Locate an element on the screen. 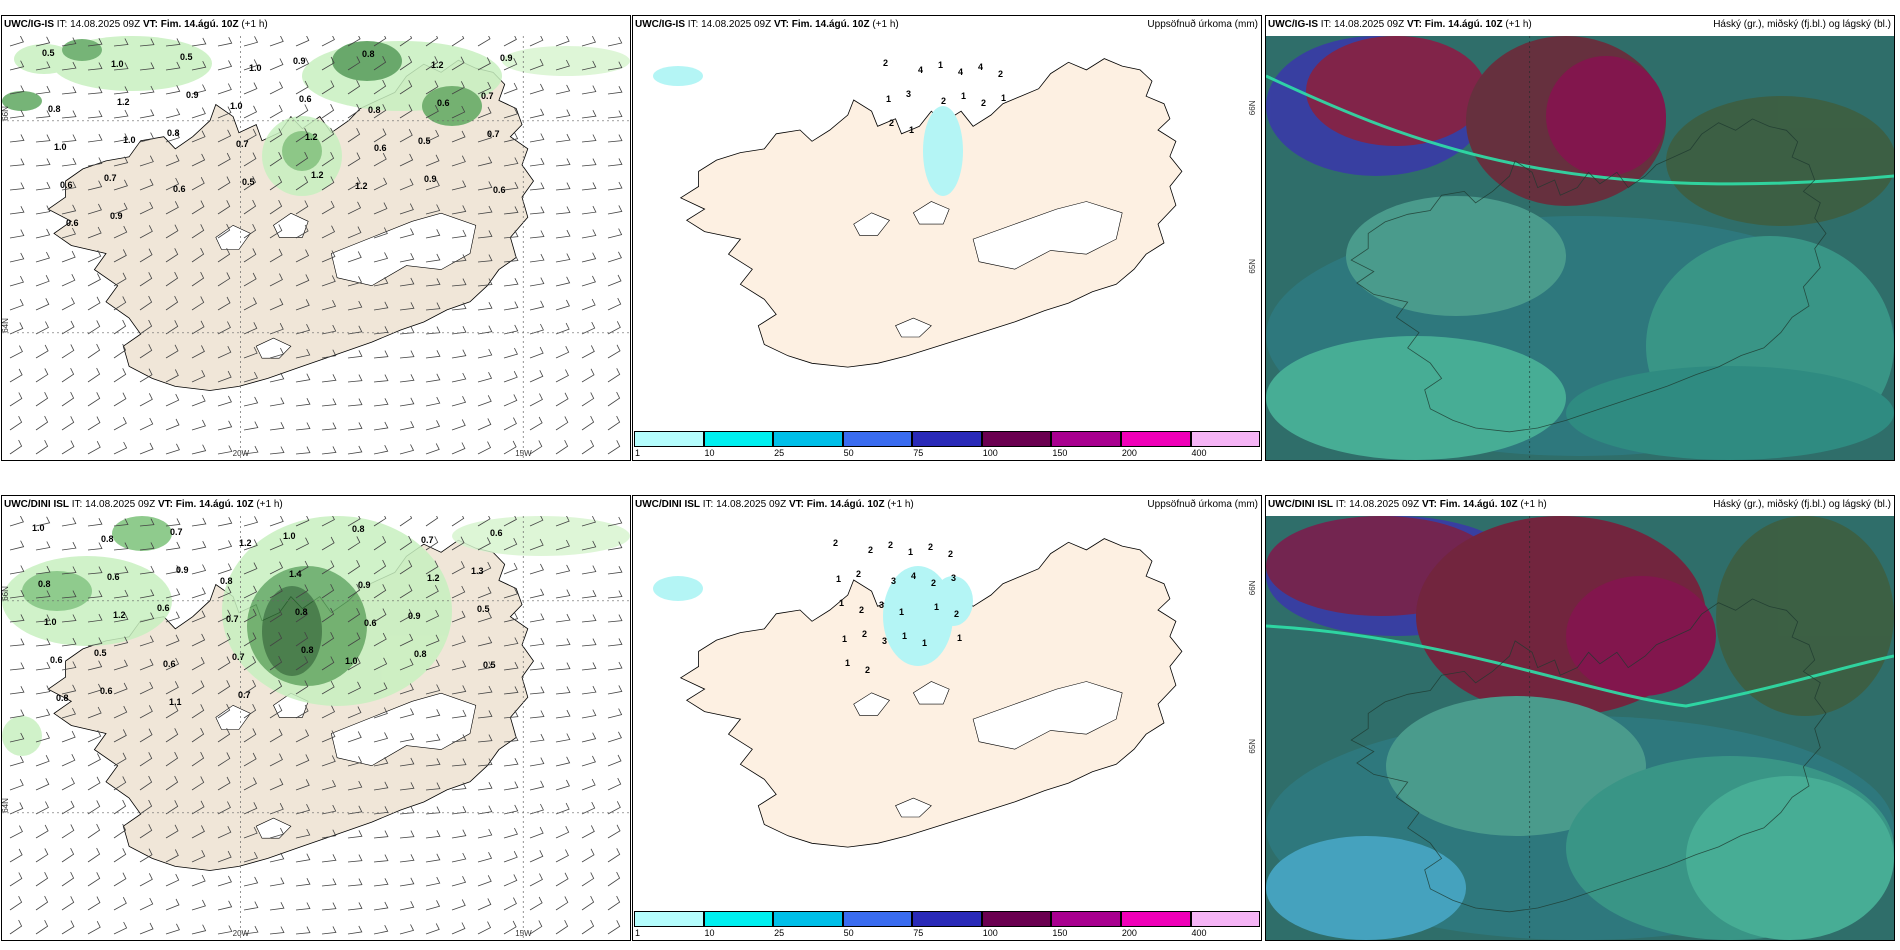 The height and width of the screenshot is (950, 1900). cloud-edge-line is located at coordinates (1580, 130).